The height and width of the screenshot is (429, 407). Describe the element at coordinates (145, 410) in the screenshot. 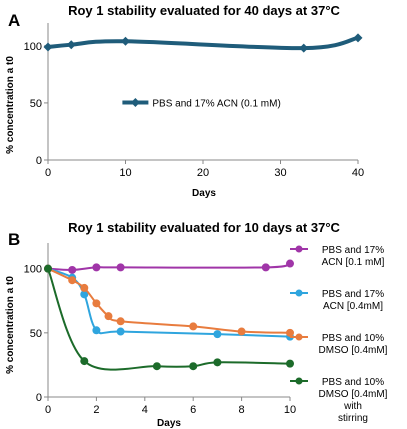

I see `panel-b-x-tick-label: 4` at that location.